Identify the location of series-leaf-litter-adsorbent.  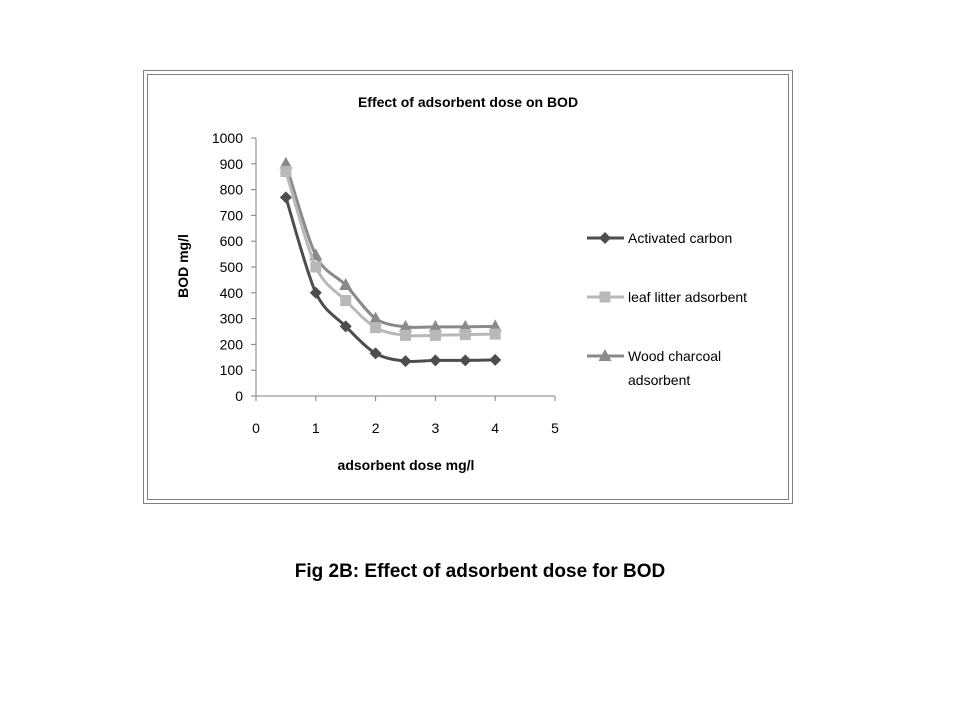
(390, 253).